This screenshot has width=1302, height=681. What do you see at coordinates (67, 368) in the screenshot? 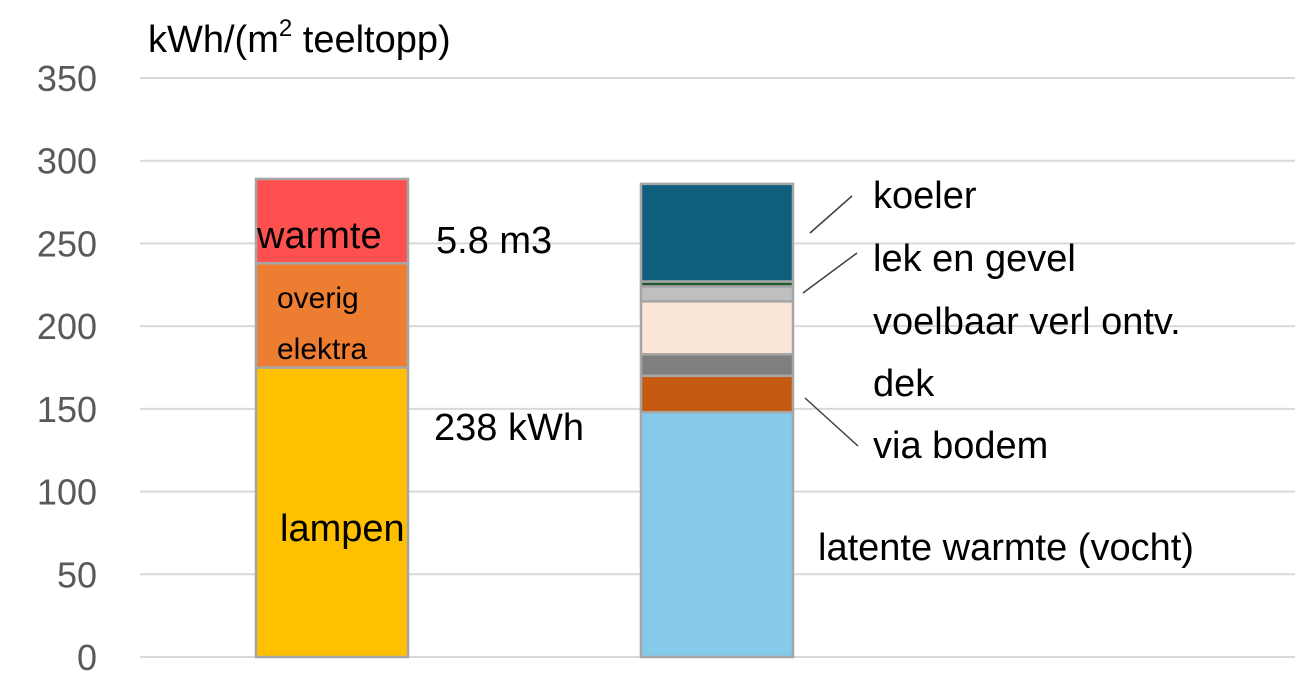
I see `y-axis-ticks: 0 50 100 150 200 250 300 350` at bounding box center [67, 368].